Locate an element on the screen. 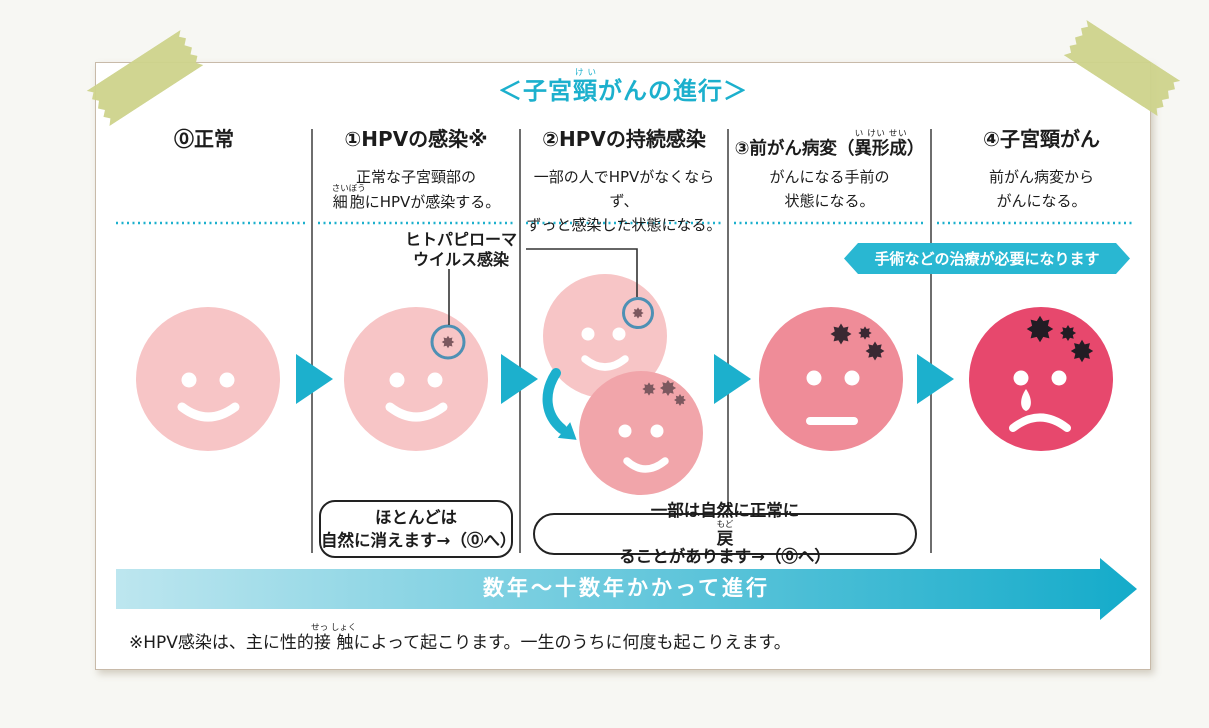 This screenshot has width=1209, height=728. face-stage-0-normal is located at coordinates (208, 379).